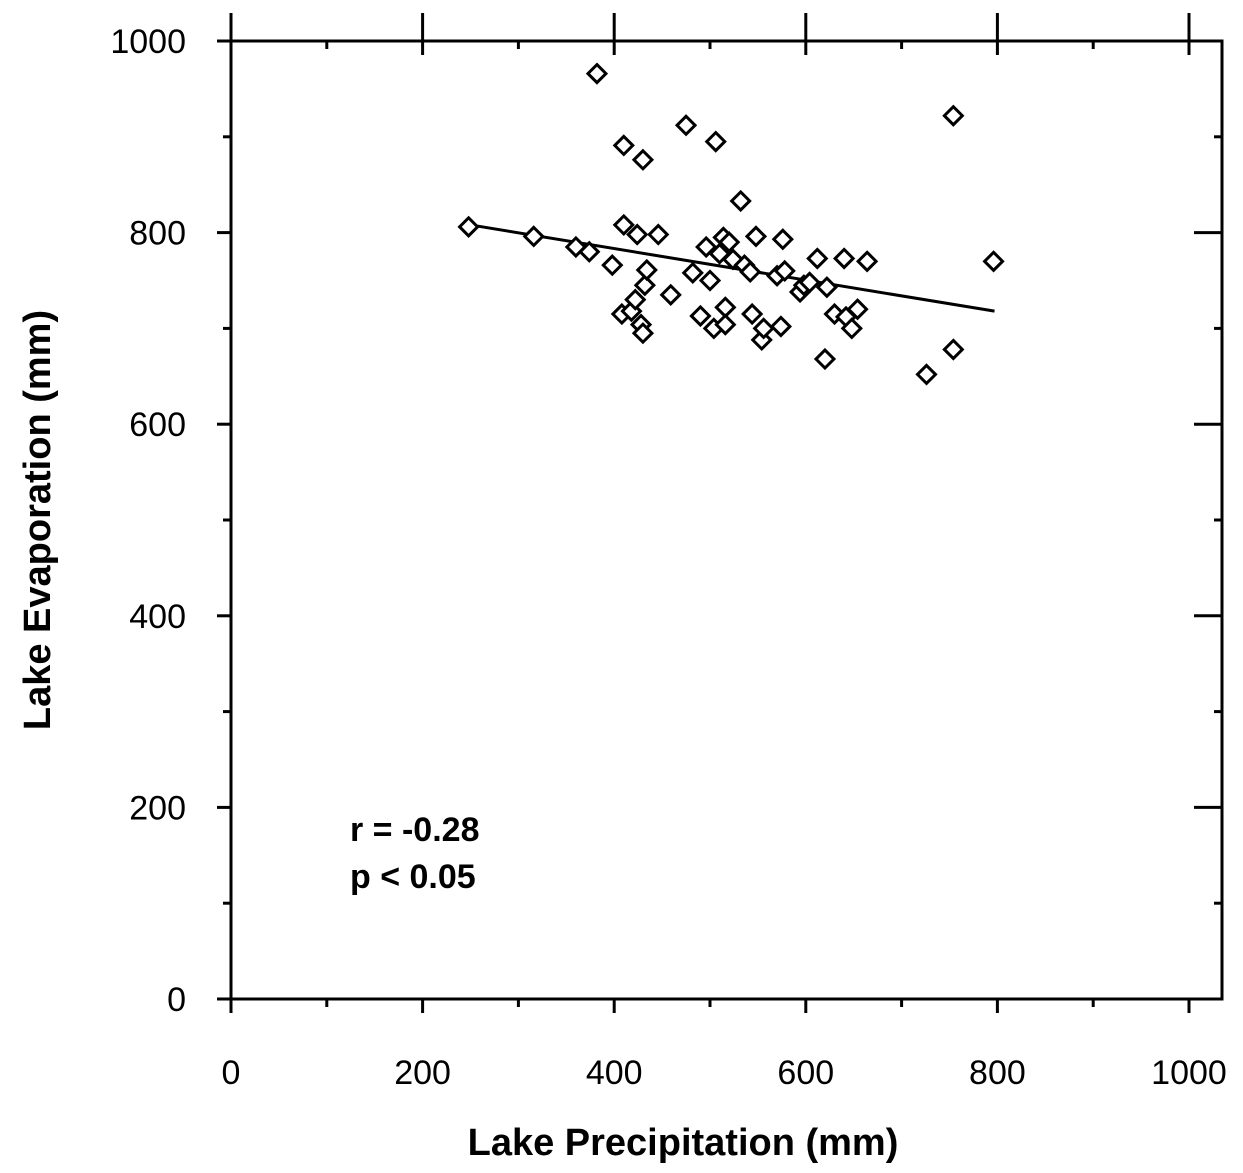  Describe the element at coordinates (997, 1073) in the screenshot. I see `x-tick-label: 800` at that location.